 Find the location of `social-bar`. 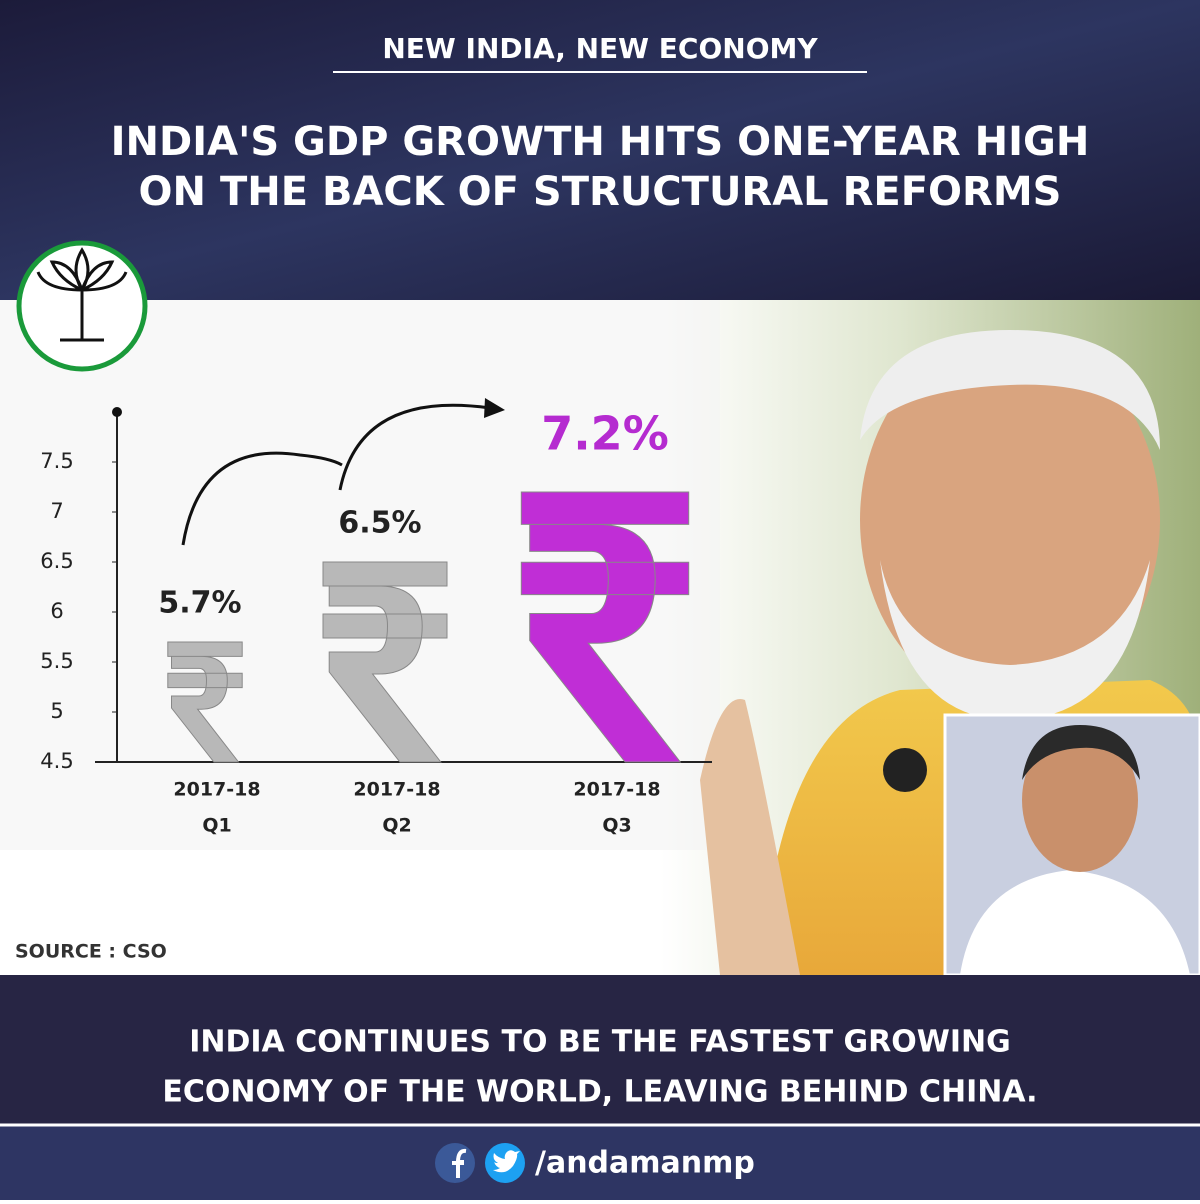

social-bar is located at coordinates (600, 1162).